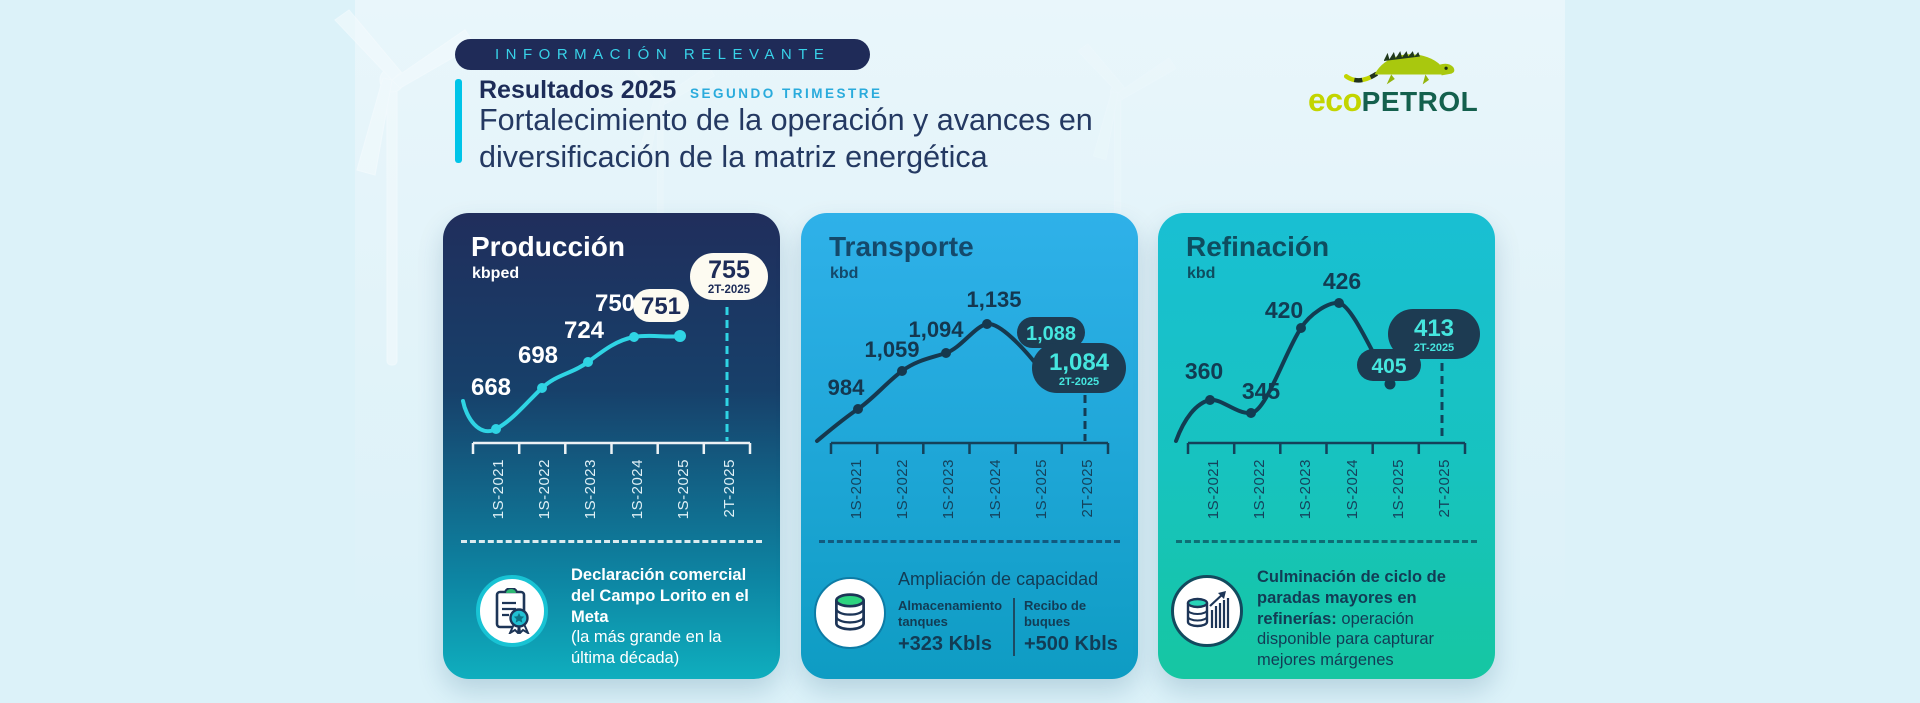  I want to click on point-label: 426, so click(1342, 281).